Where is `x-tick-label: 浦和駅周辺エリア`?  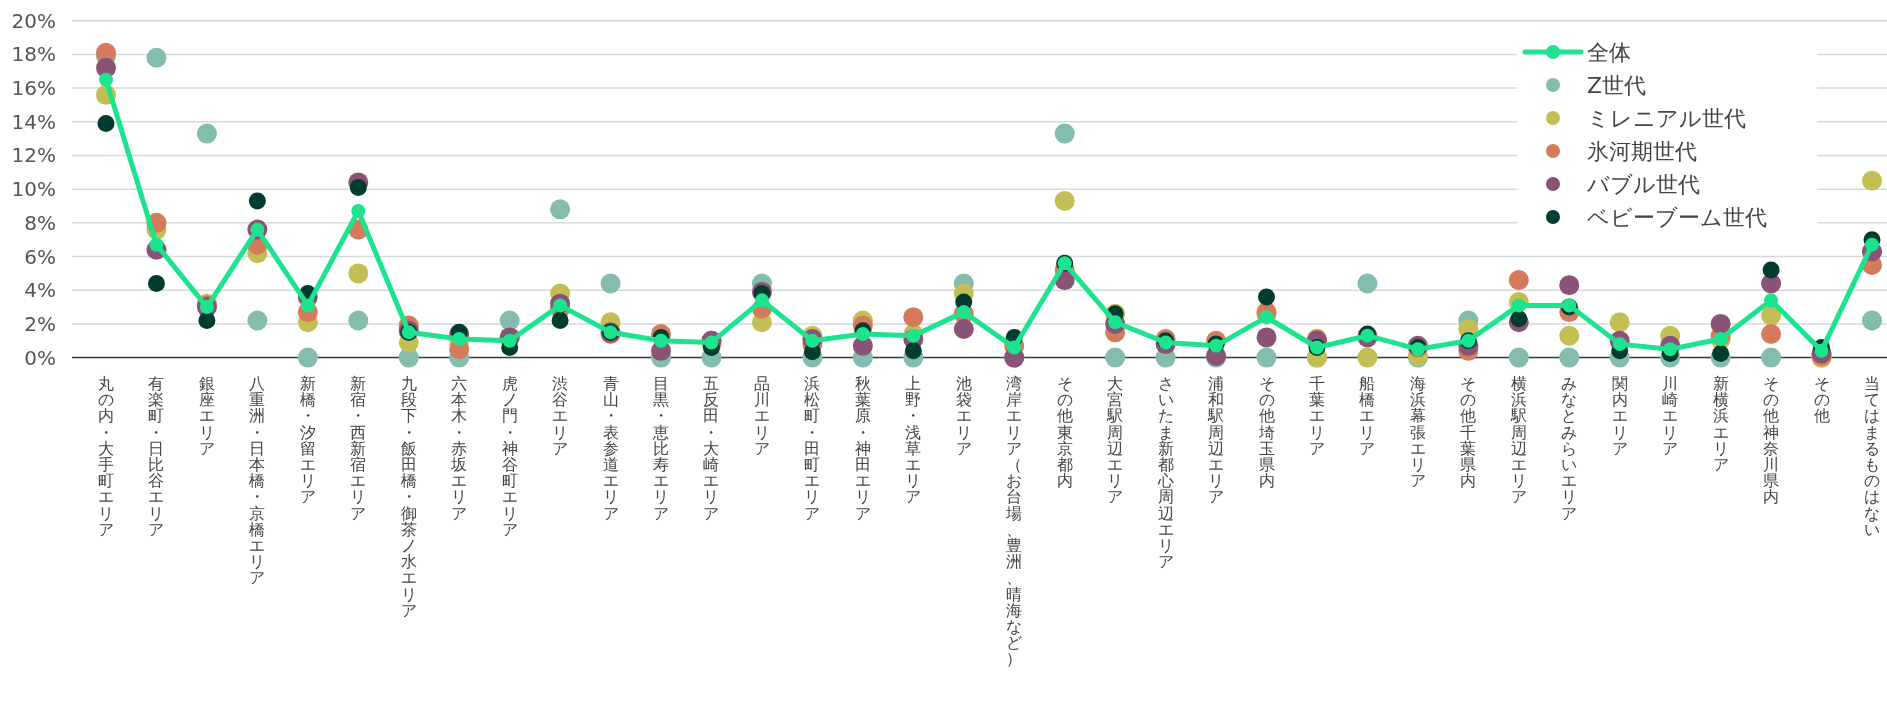 x-tick-label: 浦和駅周辺エリア is located at coordinates (1216, 441).